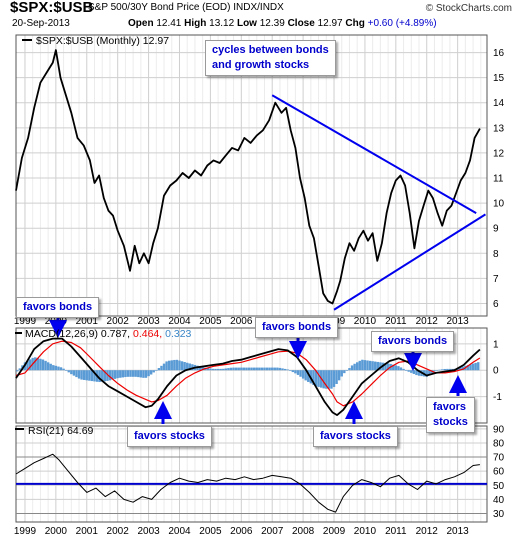  Describe the element at coordinates (178, 334) in the screenshot. I see `macd-legend-hist: 0.323` at that location.